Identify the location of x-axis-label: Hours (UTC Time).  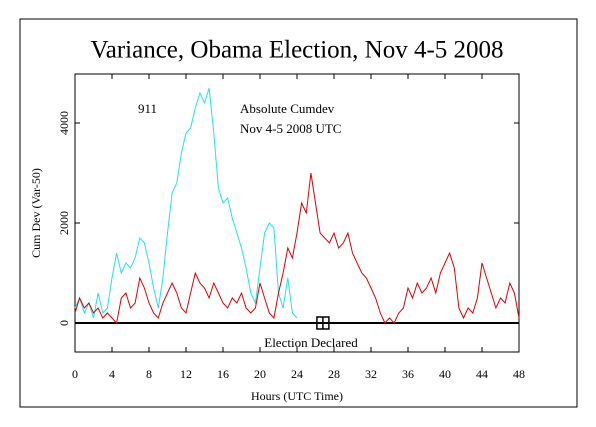
(297, 396).